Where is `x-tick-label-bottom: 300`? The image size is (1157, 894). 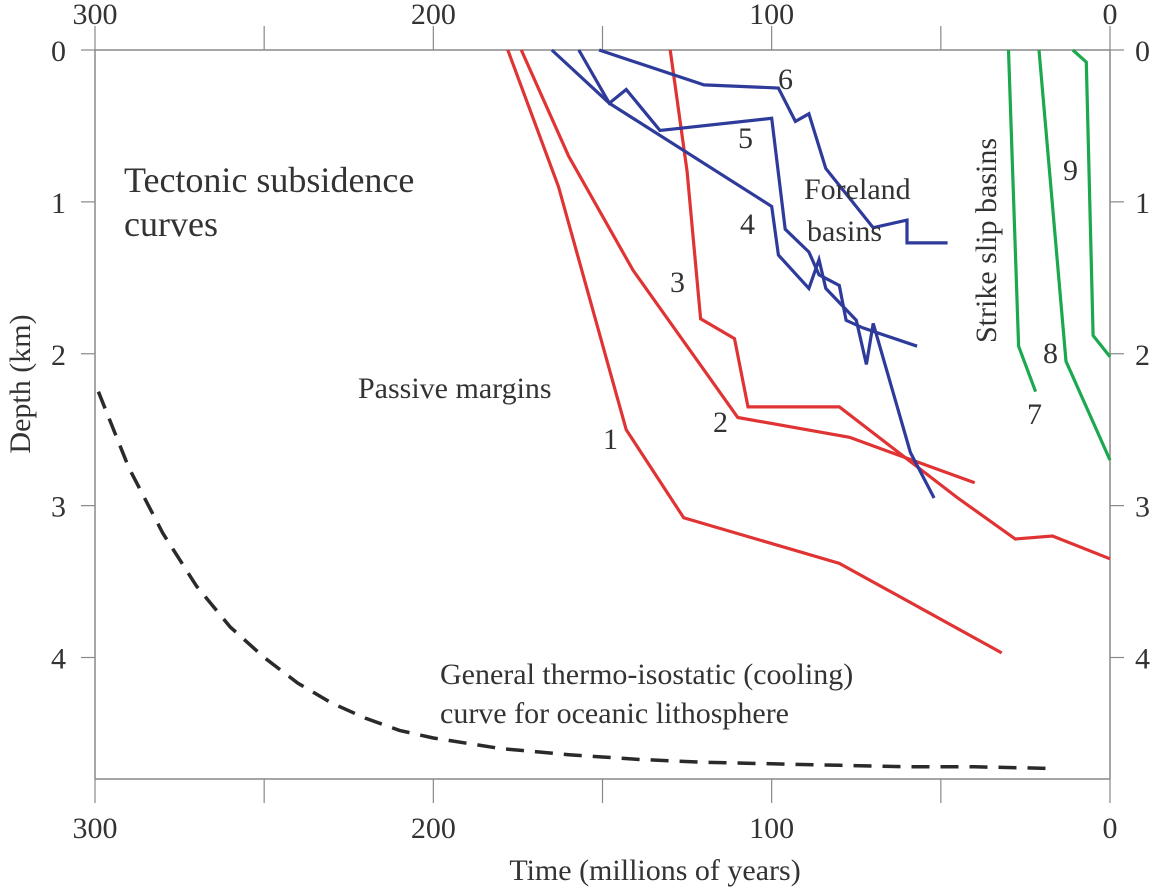
x-tick-label-bottom: 300 is located at coordinates (95, 828).